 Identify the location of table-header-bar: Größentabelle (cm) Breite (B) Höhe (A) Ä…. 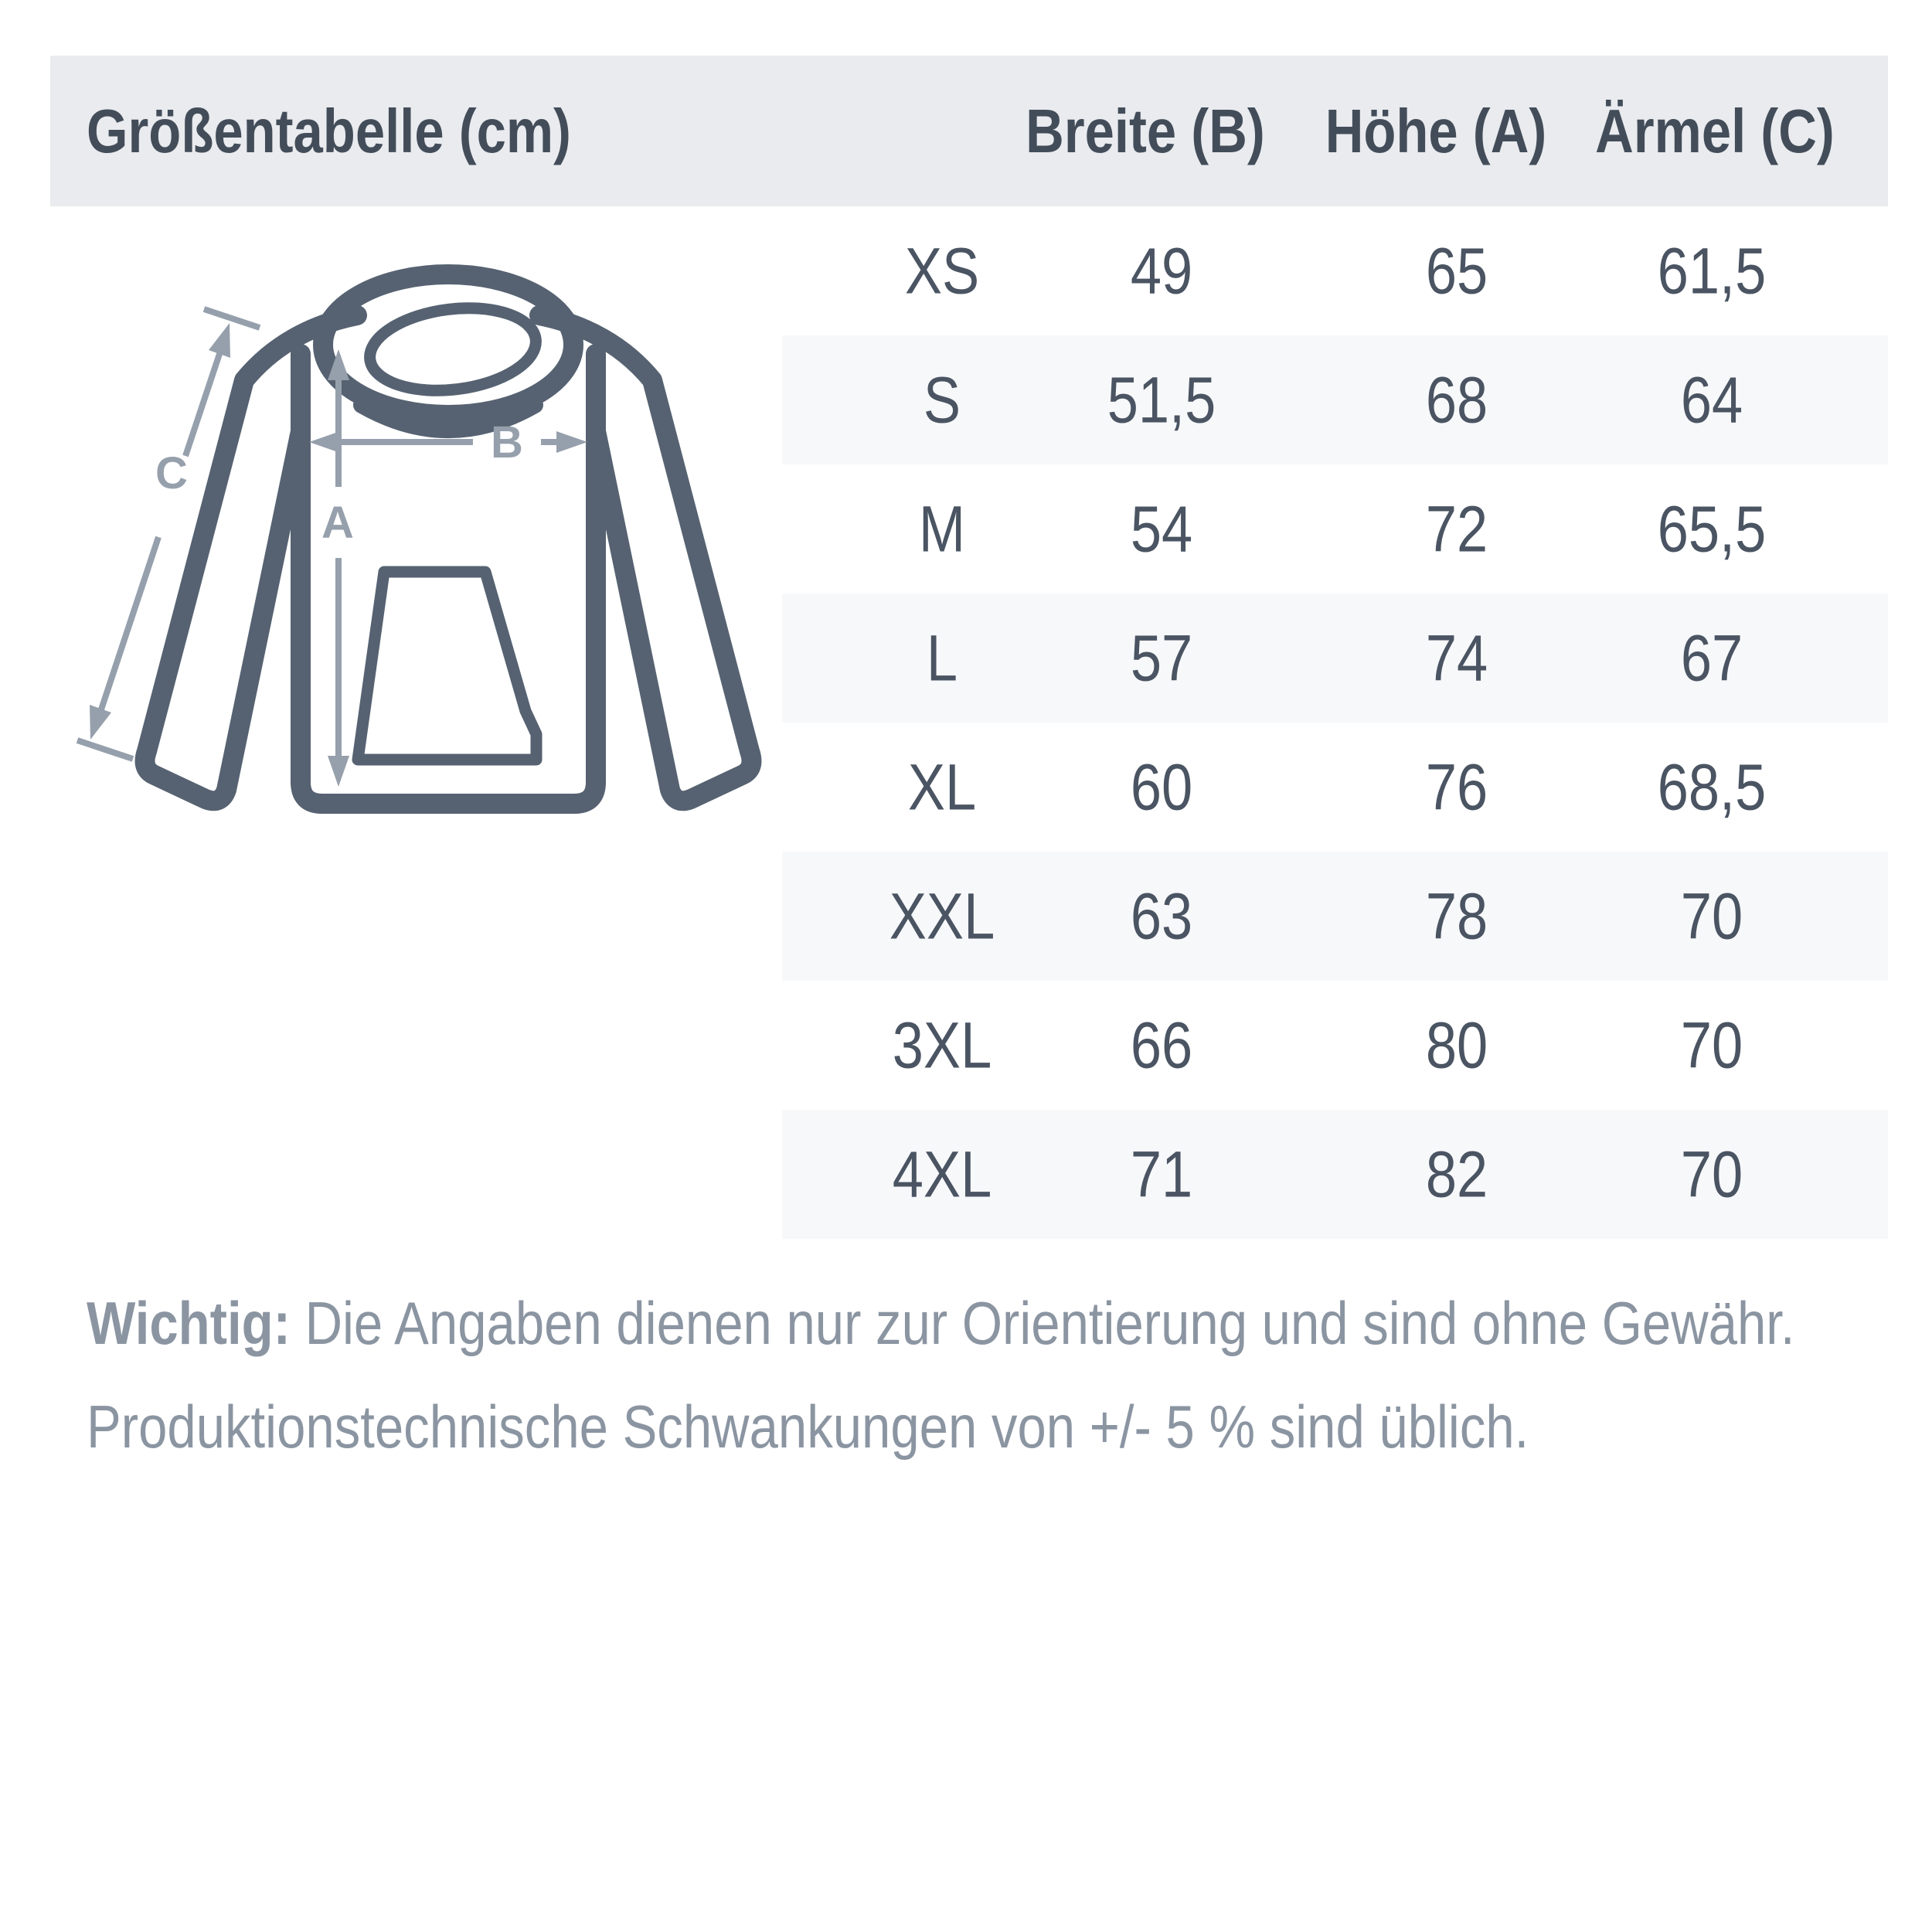
(969, 131).